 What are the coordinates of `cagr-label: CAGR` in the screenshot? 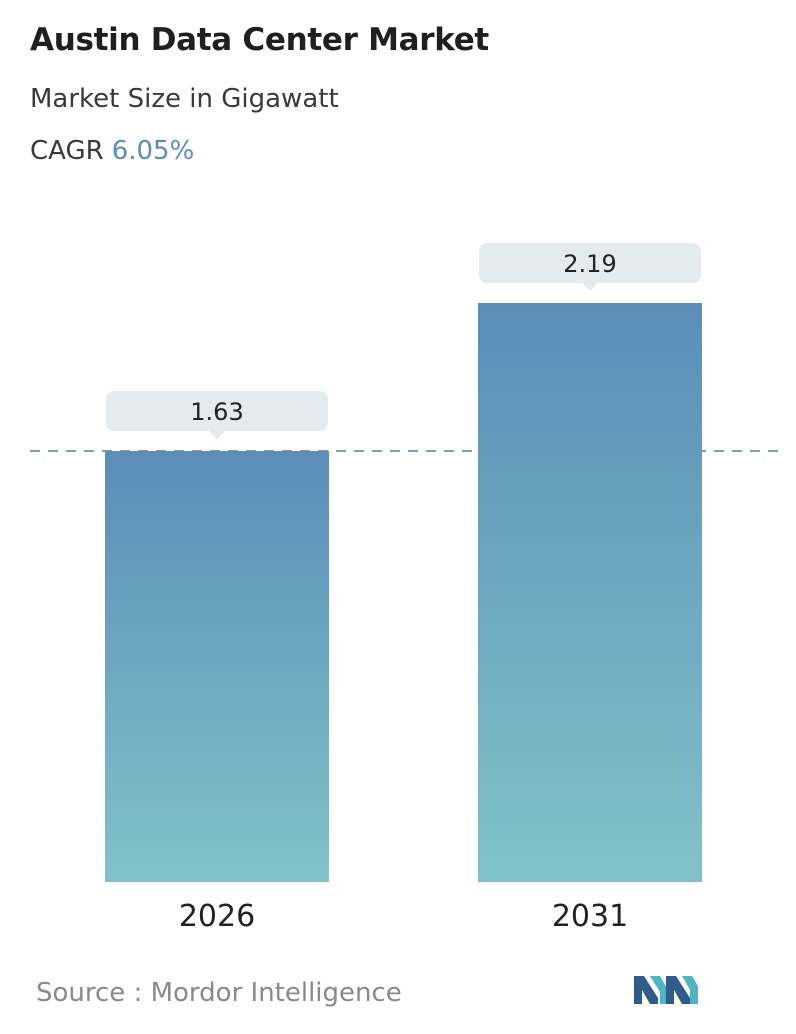 It's located at (67, 151).